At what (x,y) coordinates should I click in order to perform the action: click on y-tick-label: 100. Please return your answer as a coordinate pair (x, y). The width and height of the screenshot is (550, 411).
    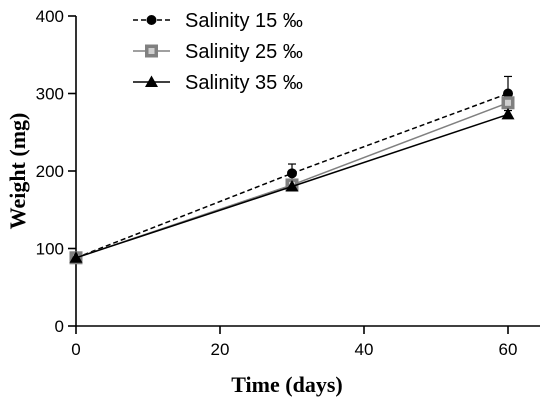
    Looking at the image, I should click on (50, 249).